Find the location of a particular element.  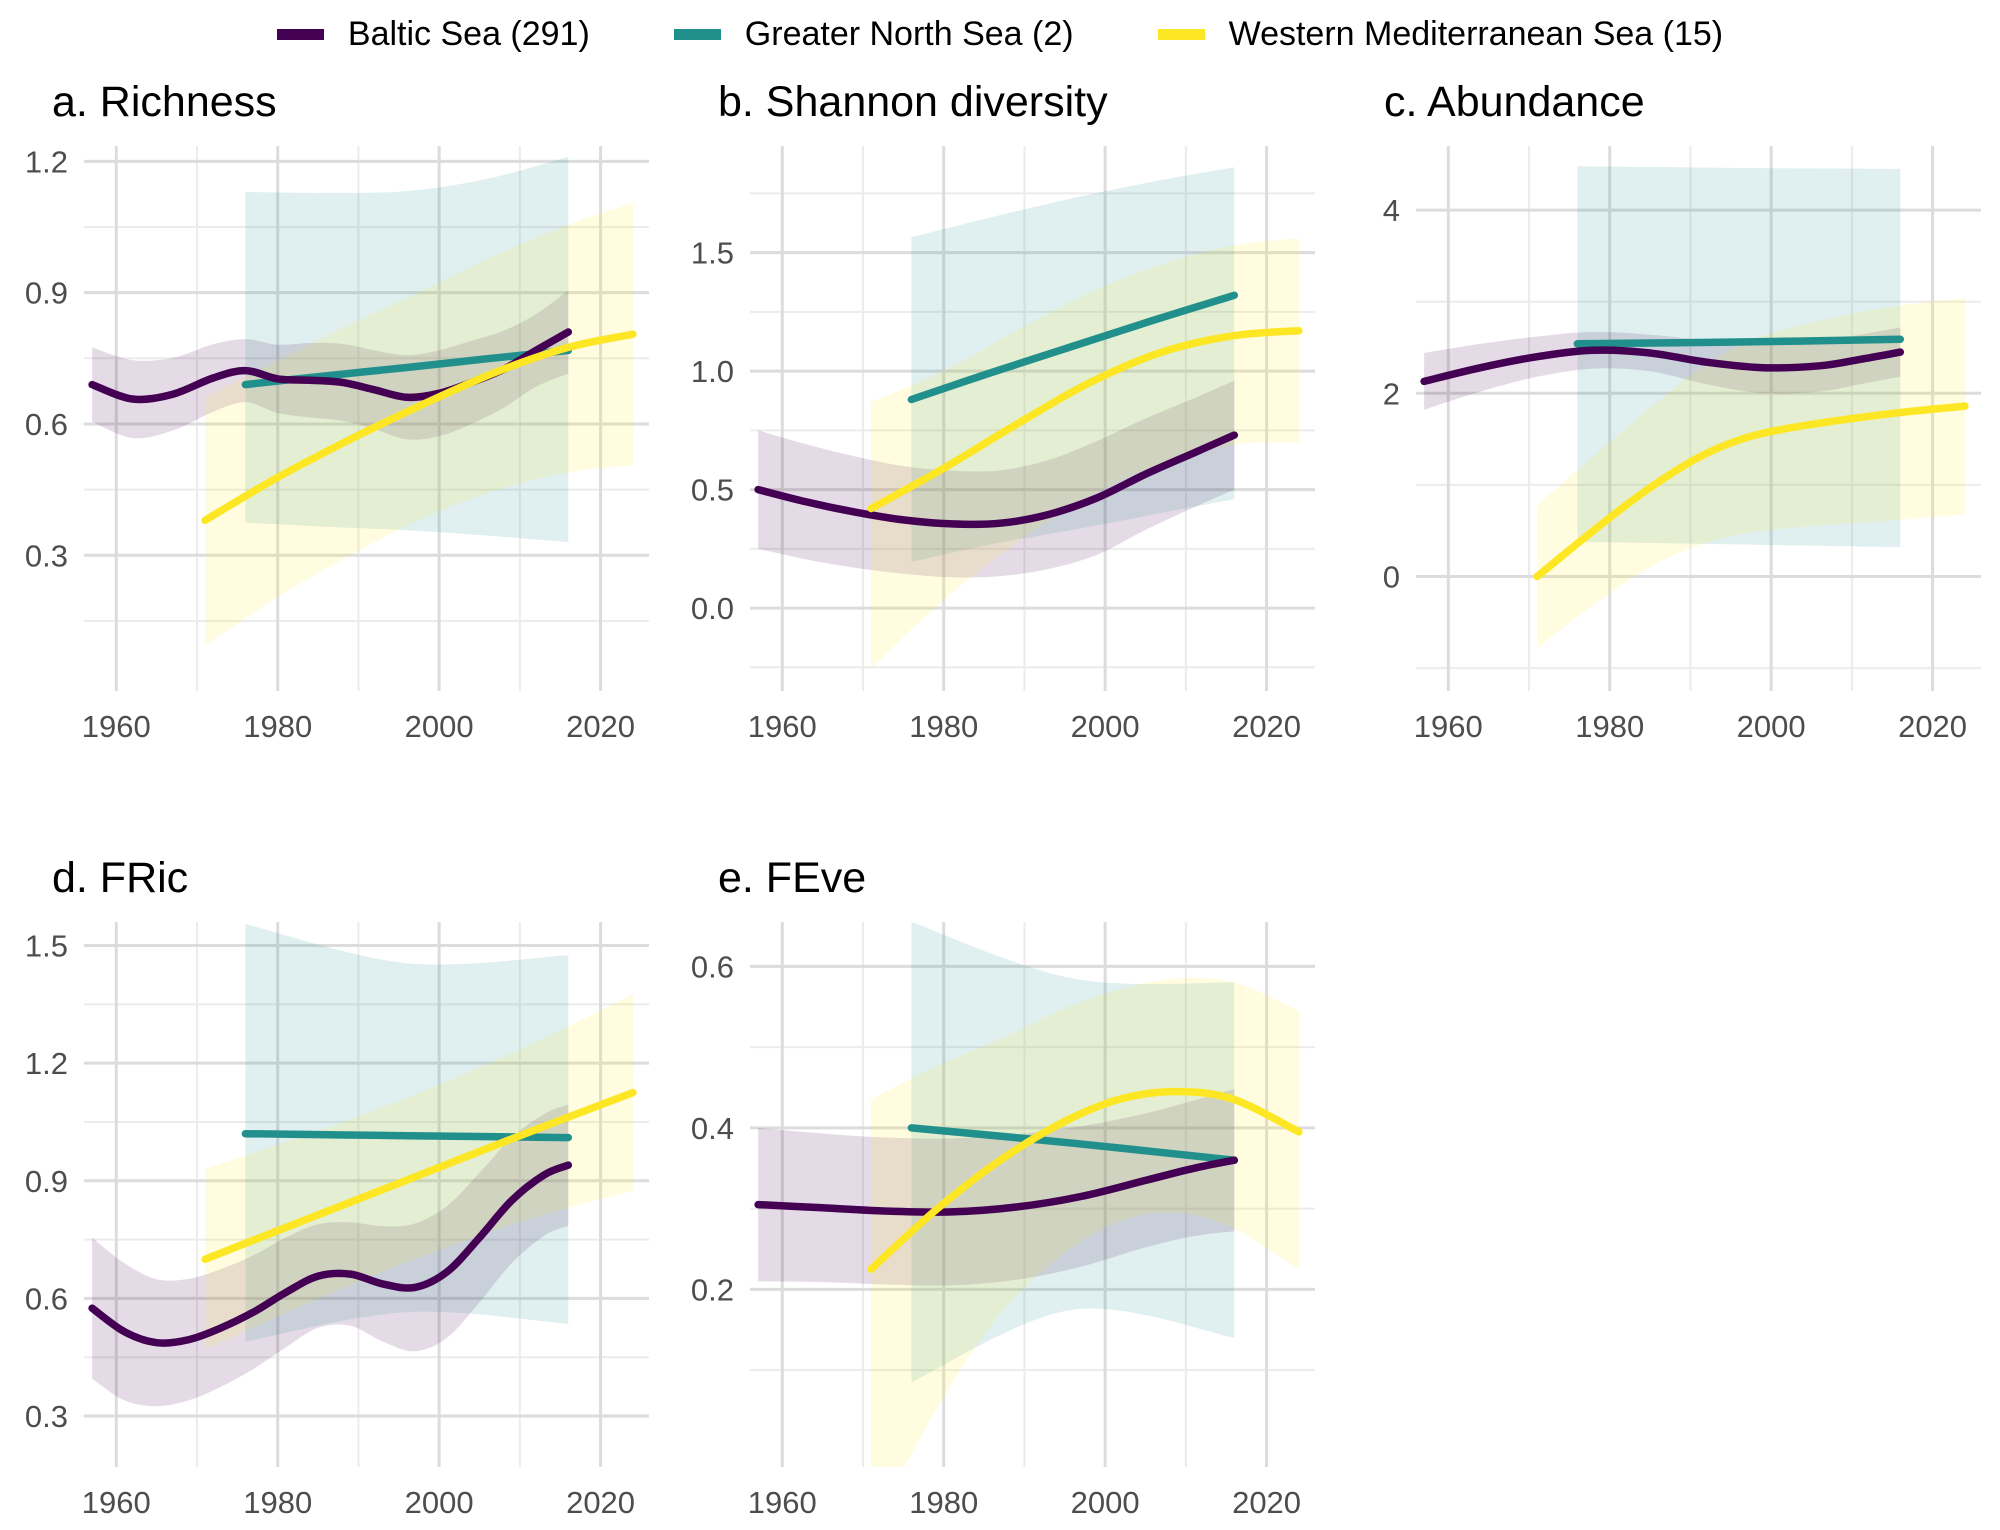

axis-labels: 0.0 0.5 1.0 1.5 1960 1980 2000 2020 is located at coordinates (996, 490).